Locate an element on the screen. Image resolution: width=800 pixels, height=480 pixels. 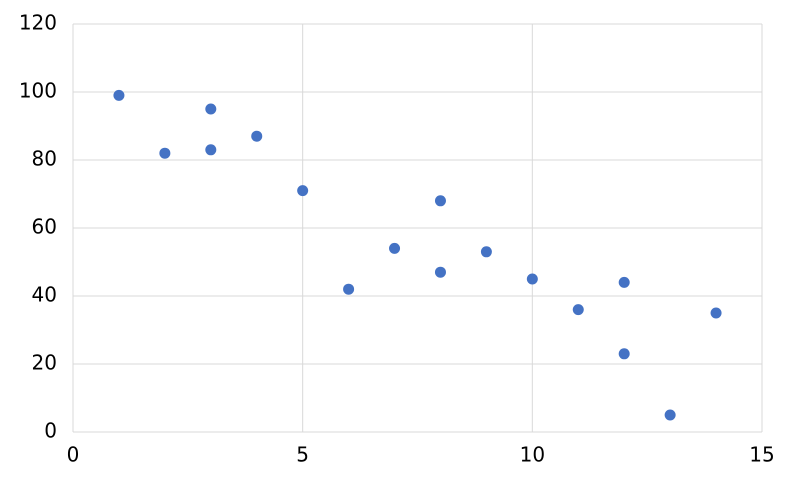
y-tick-label: 100 is located at coordinates (38, 91).